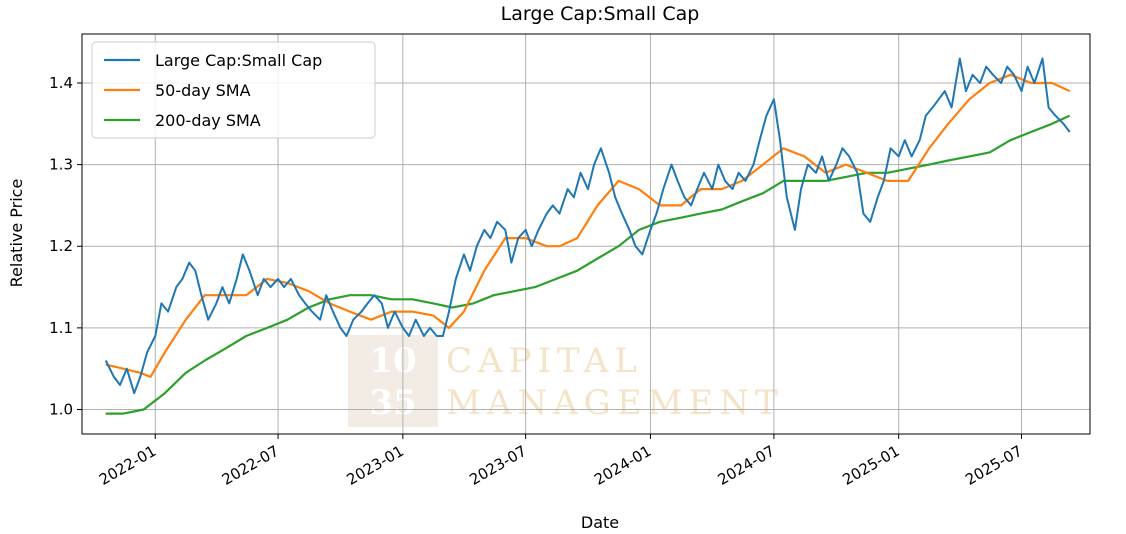 The height and width of the screenshot is (534, 1126). I want to click on watermark-text-management: MANAGEMENT, so click(615, 403).